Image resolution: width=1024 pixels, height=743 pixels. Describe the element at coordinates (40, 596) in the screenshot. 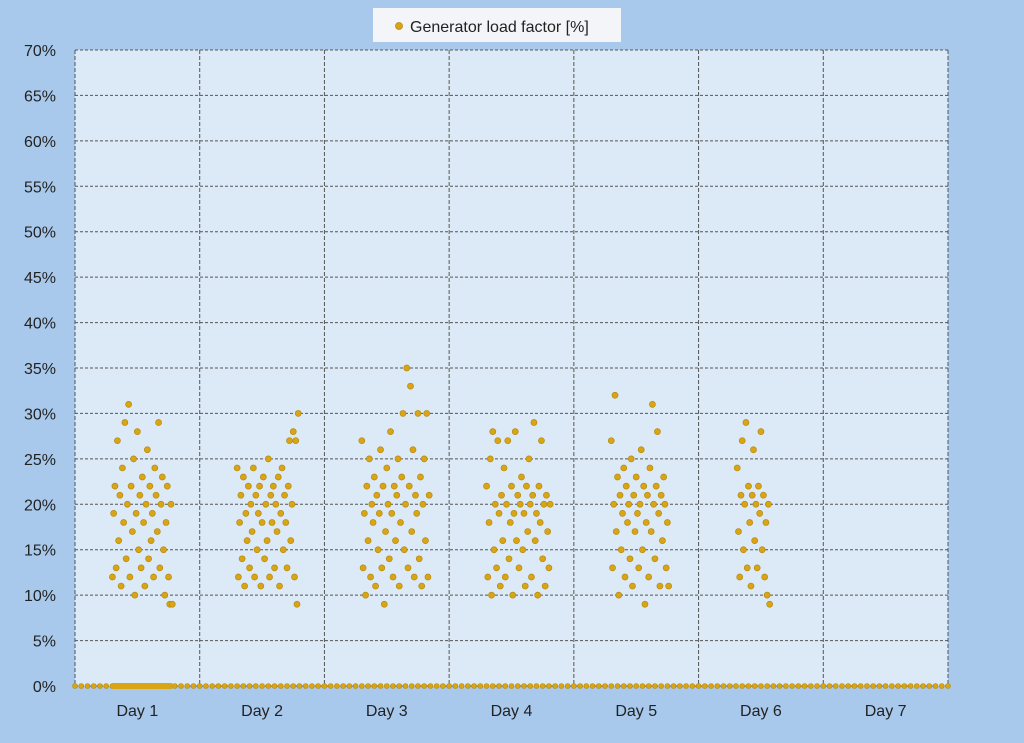

I see `y-tick-label: 10%` at that location.